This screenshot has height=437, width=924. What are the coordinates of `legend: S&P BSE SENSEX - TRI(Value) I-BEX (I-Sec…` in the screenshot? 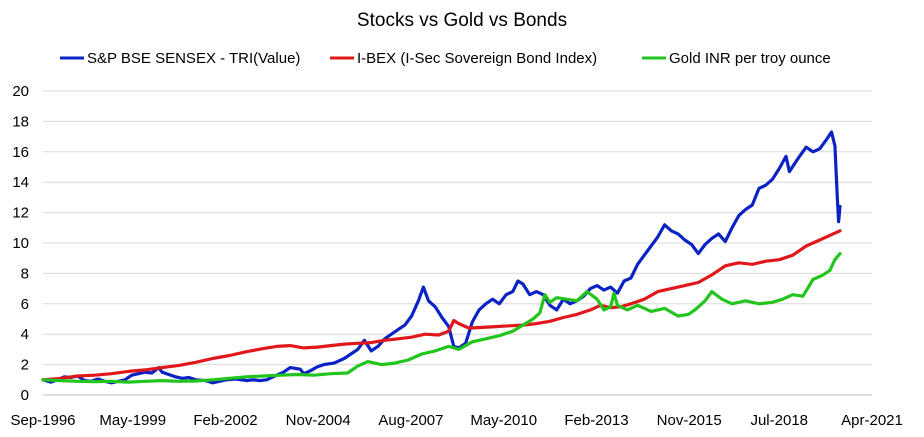 It's located at (445, 58).